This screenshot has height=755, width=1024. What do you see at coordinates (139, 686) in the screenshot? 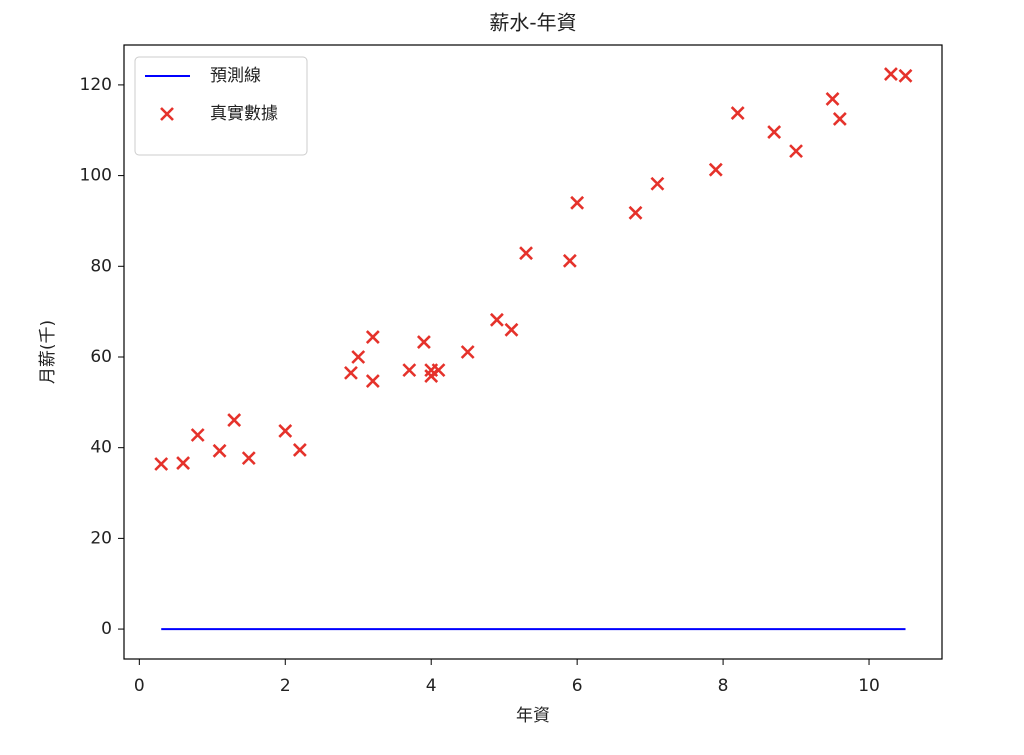
I see `x-tick-label: 0` at bounding box center [139, 686].